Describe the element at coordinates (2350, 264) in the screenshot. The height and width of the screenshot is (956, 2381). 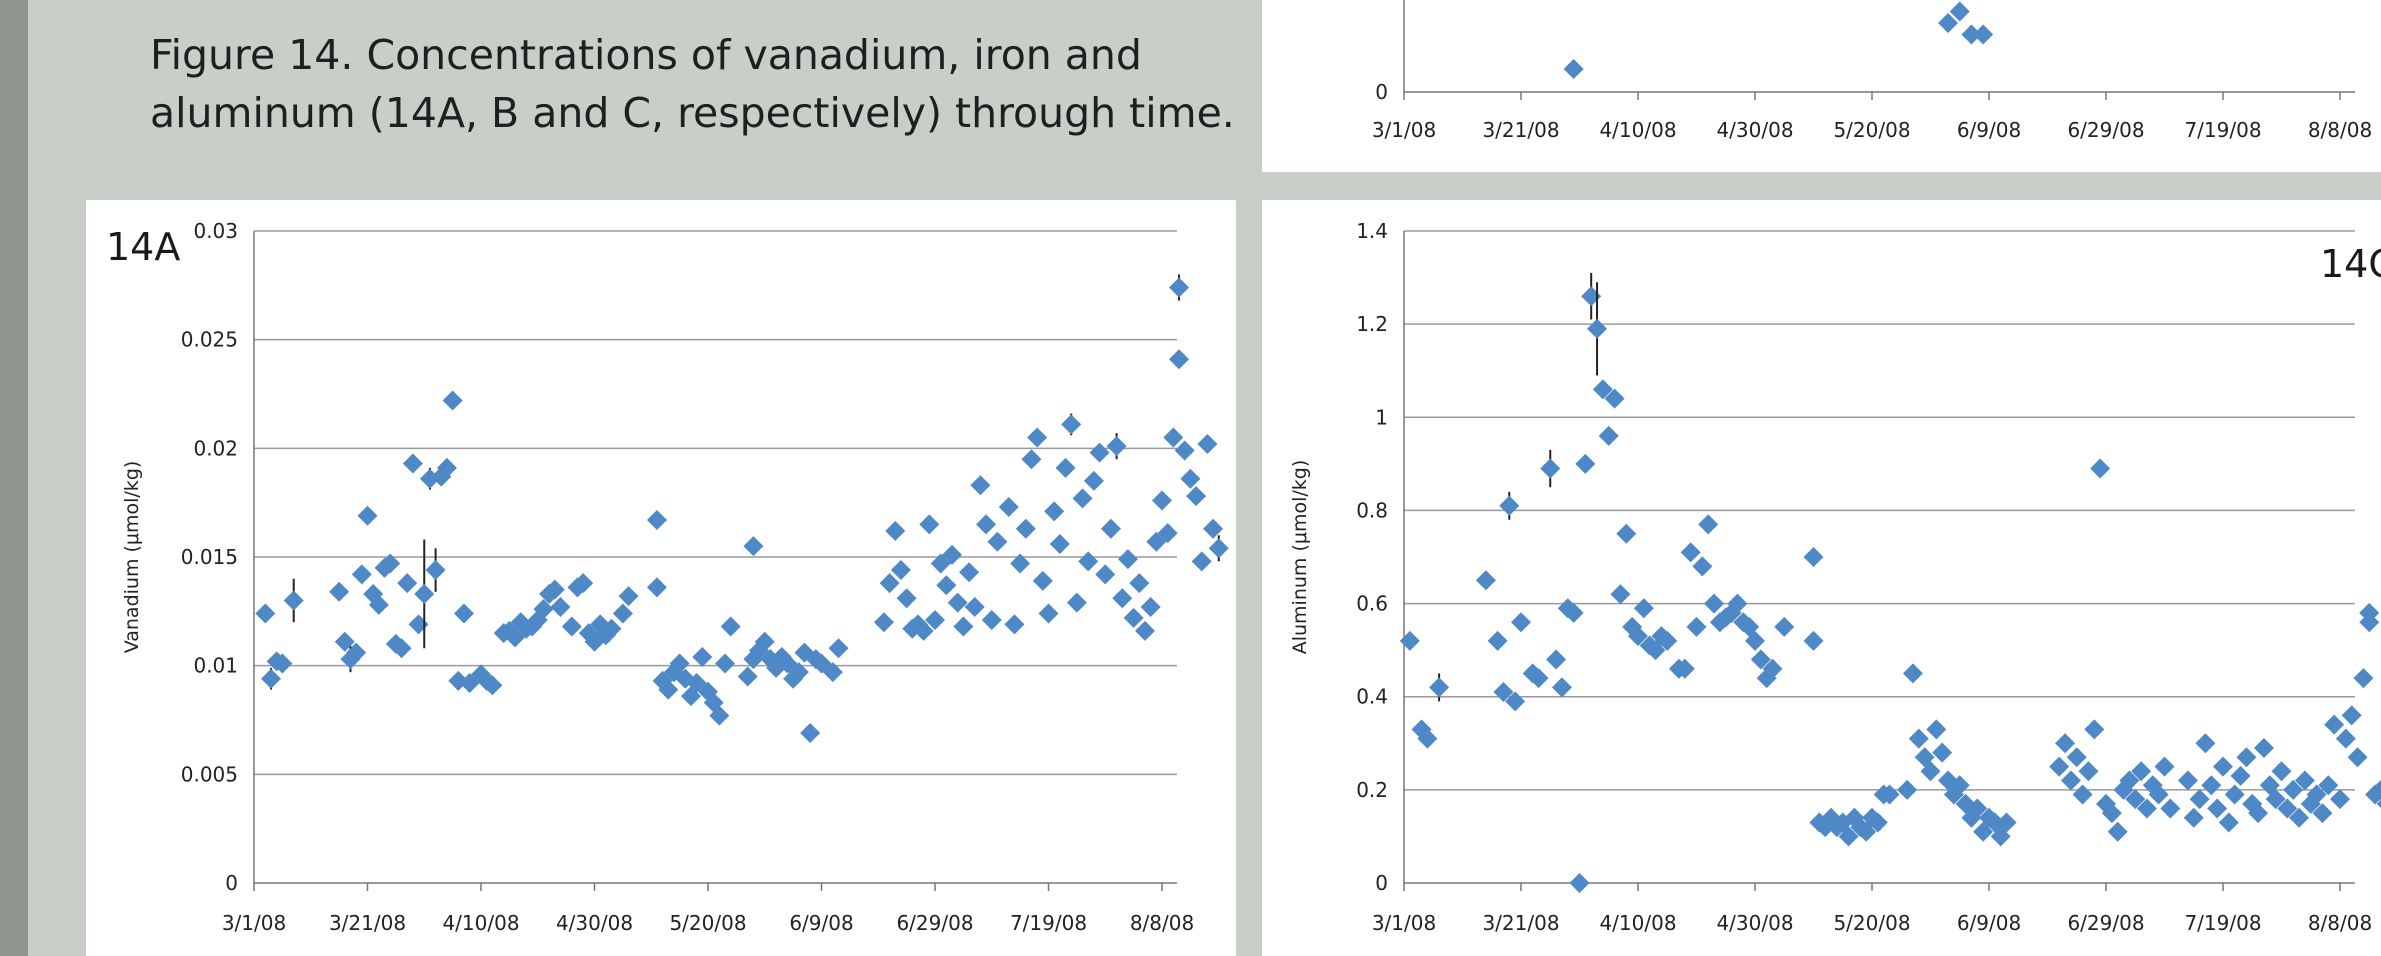
I see `panel-label-14c: 14C` at that location.